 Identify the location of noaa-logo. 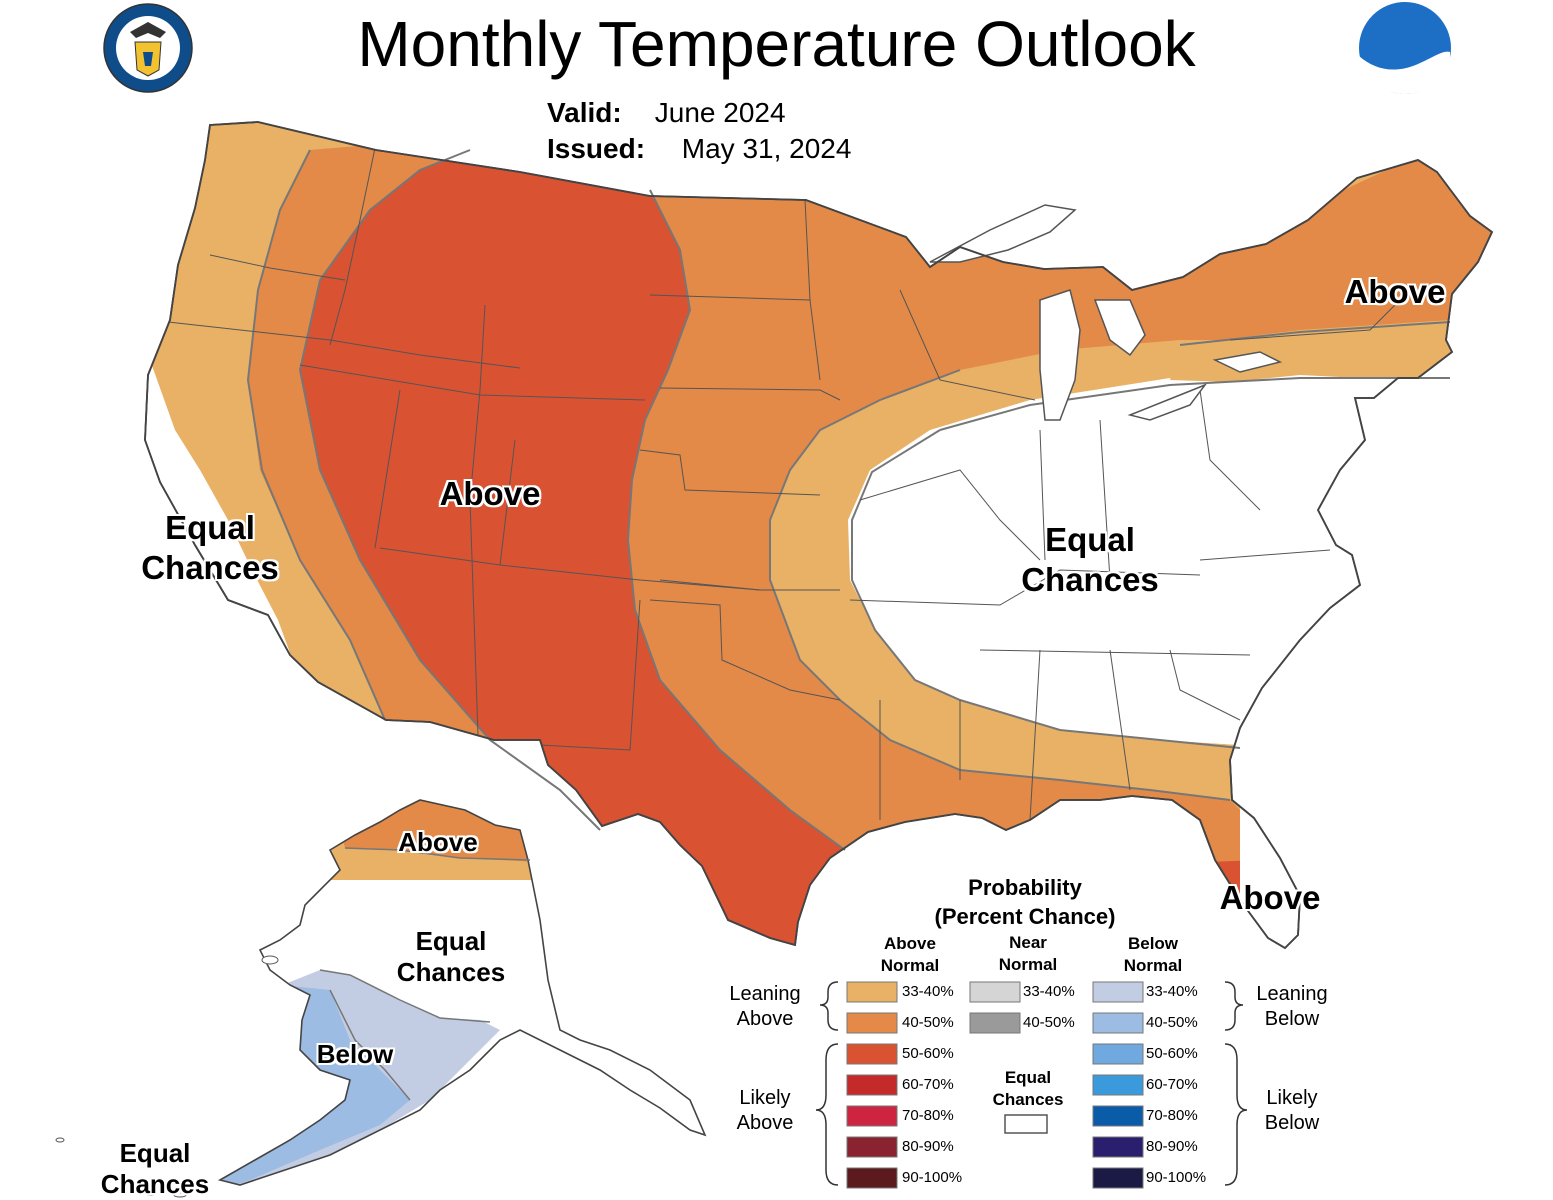
(1405, 48).